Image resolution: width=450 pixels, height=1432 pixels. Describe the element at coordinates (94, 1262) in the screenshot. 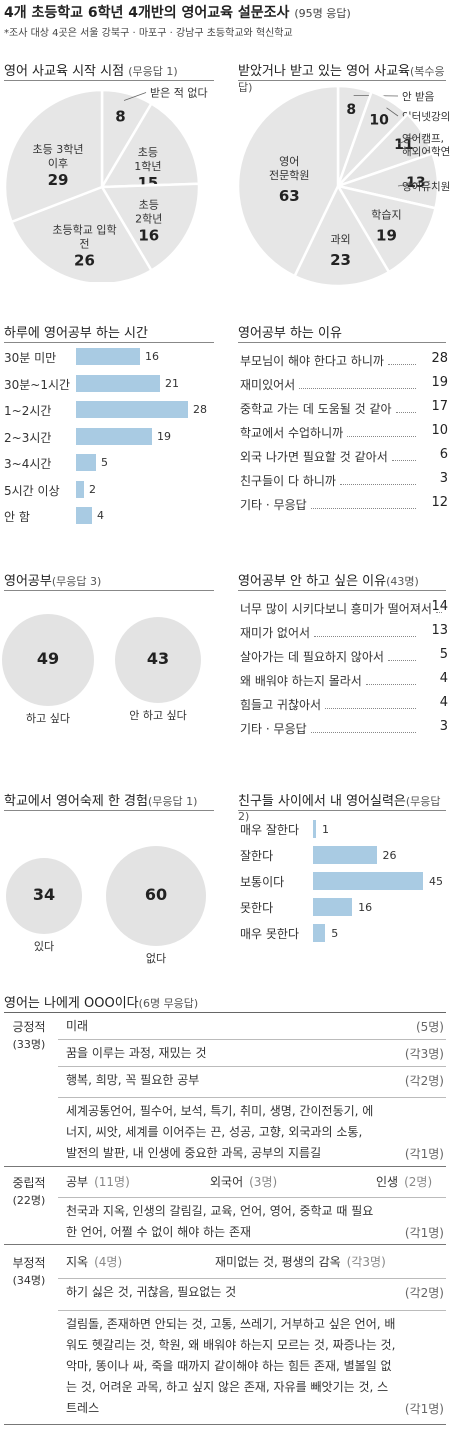

I see `survey-item: 지옥 (4명)` at that location.